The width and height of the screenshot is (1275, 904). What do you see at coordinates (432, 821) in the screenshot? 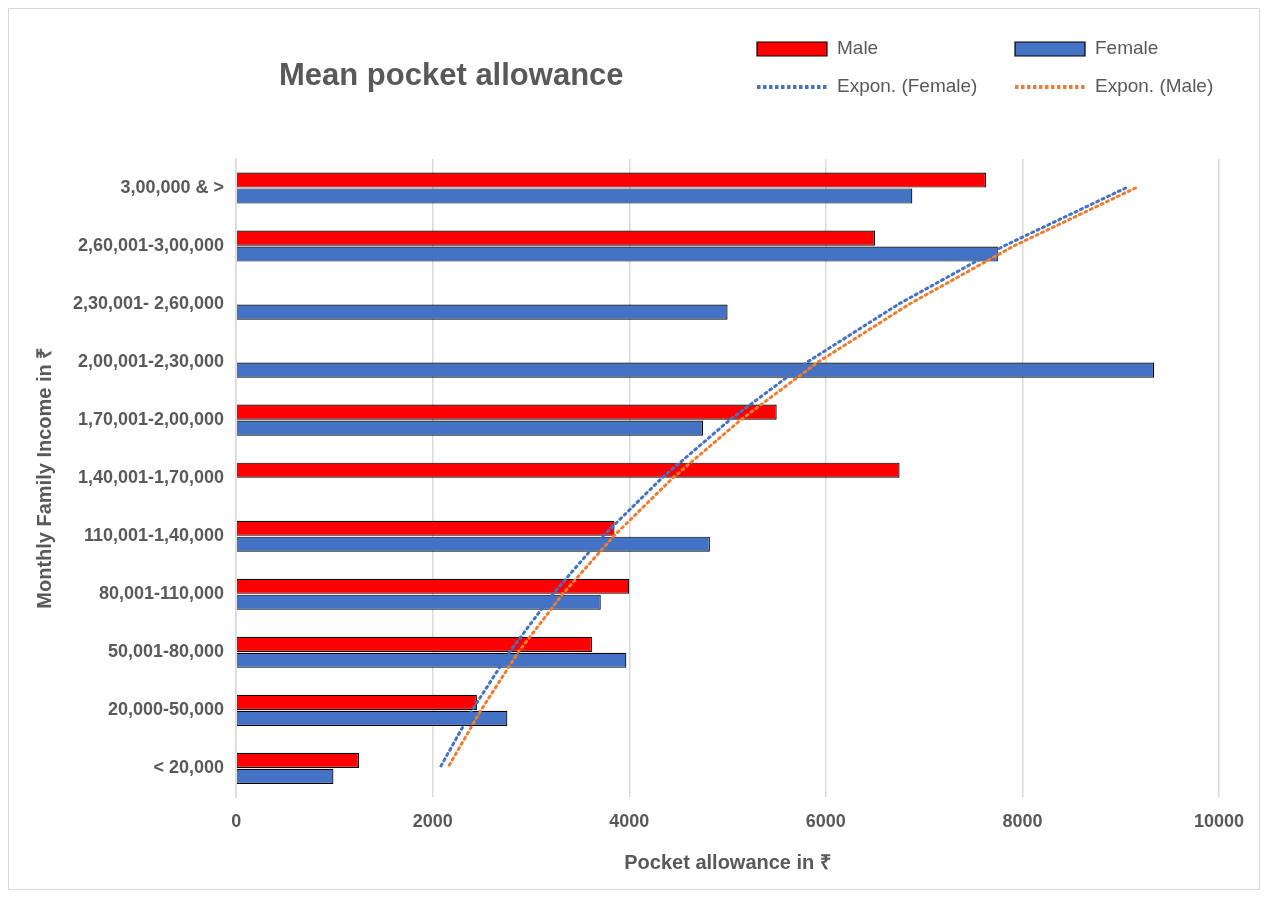
I see `x-tick-label: 2000` at bounding box center [432, 821].